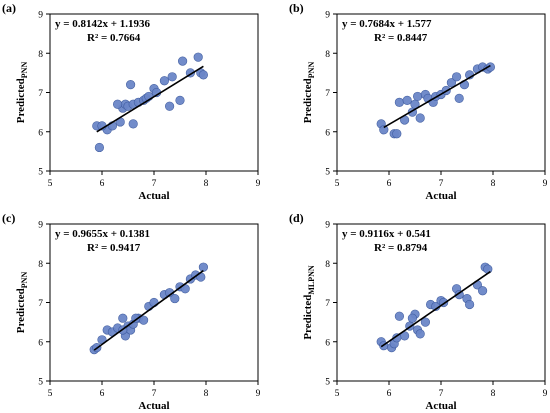 This screenshot has width=550, height=413. I want to click on y-axis-title: PredictedMLPNN, so click(309, 302).